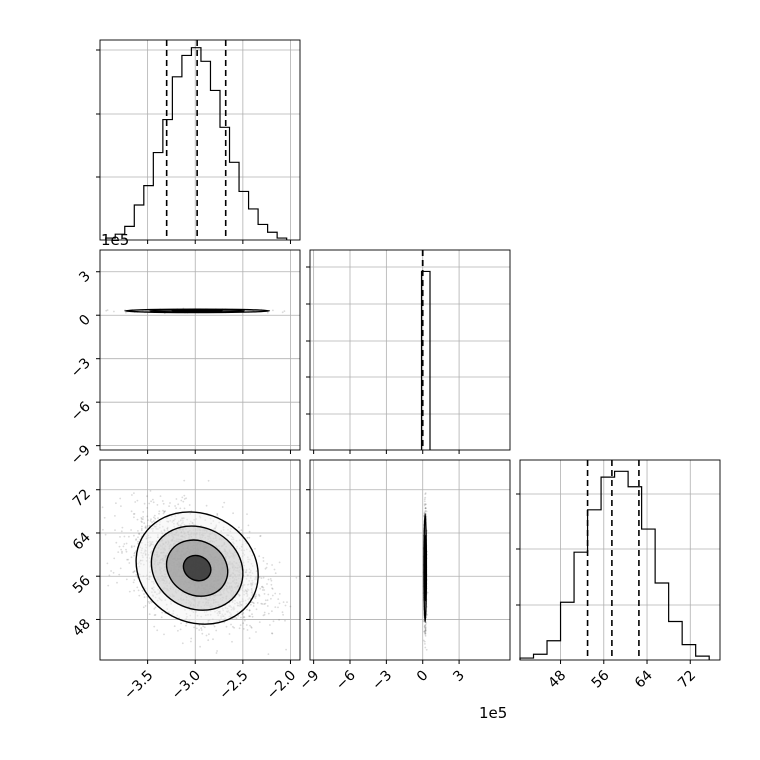 This screenshot has height=760, width=760. I want to click on marginal-y-histogram-step, so click(425, 360).